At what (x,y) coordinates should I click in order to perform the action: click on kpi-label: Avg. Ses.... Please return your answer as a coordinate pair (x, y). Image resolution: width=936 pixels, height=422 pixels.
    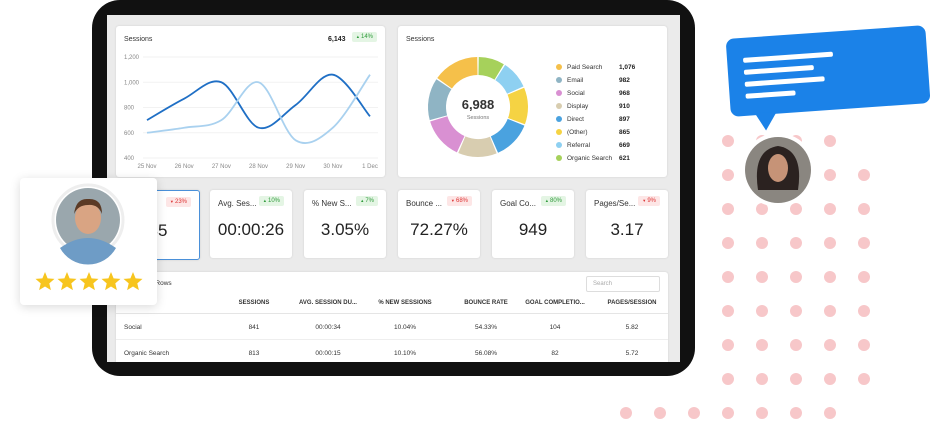
    Looking at the image, I should click on (237, 203).